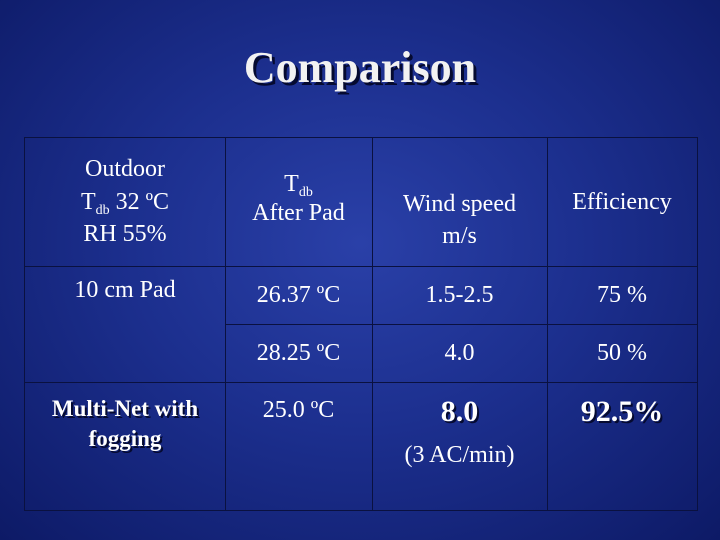 The image size is (720, 540). I want to click on row3-temp: 25.0 ºC, so click(298, 410).